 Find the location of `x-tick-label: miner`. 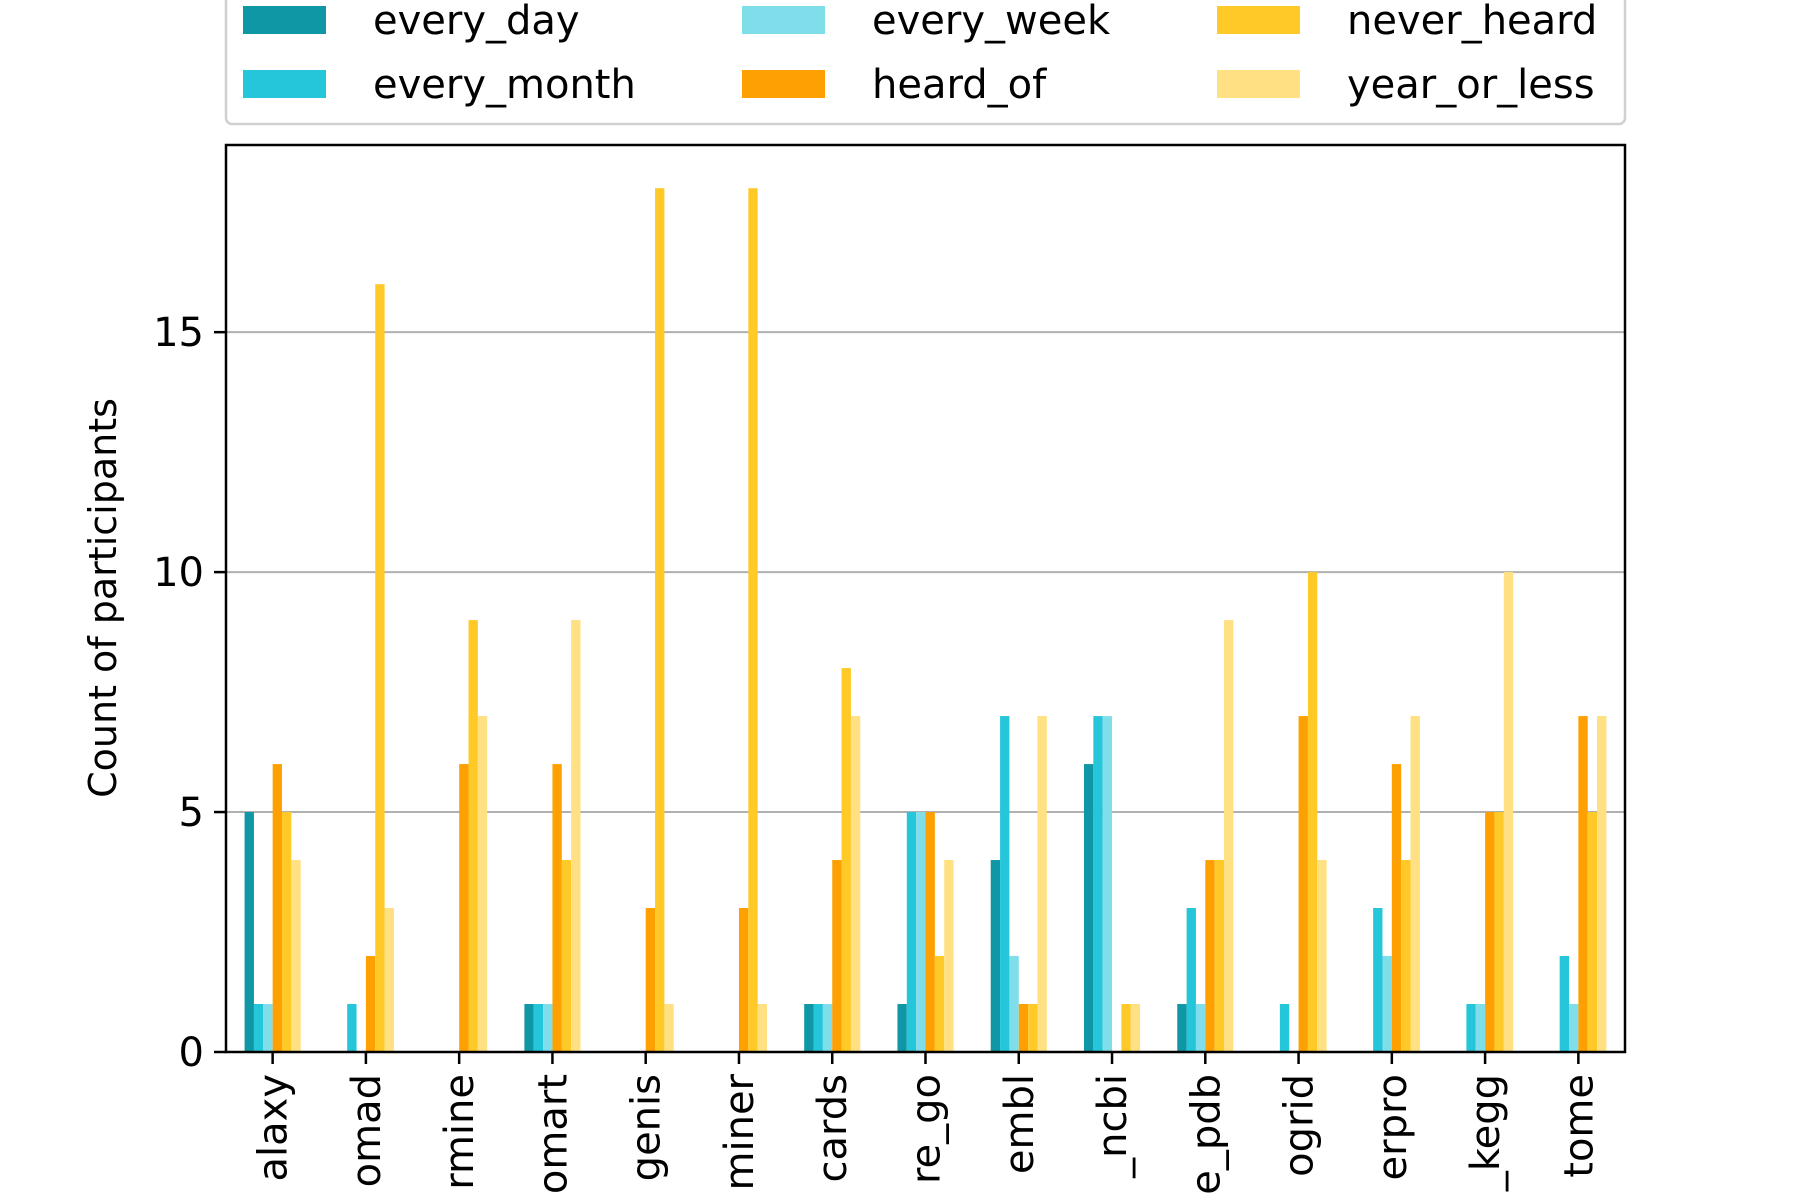

x-tick-label: miner is located at coordinates (740, 1131).